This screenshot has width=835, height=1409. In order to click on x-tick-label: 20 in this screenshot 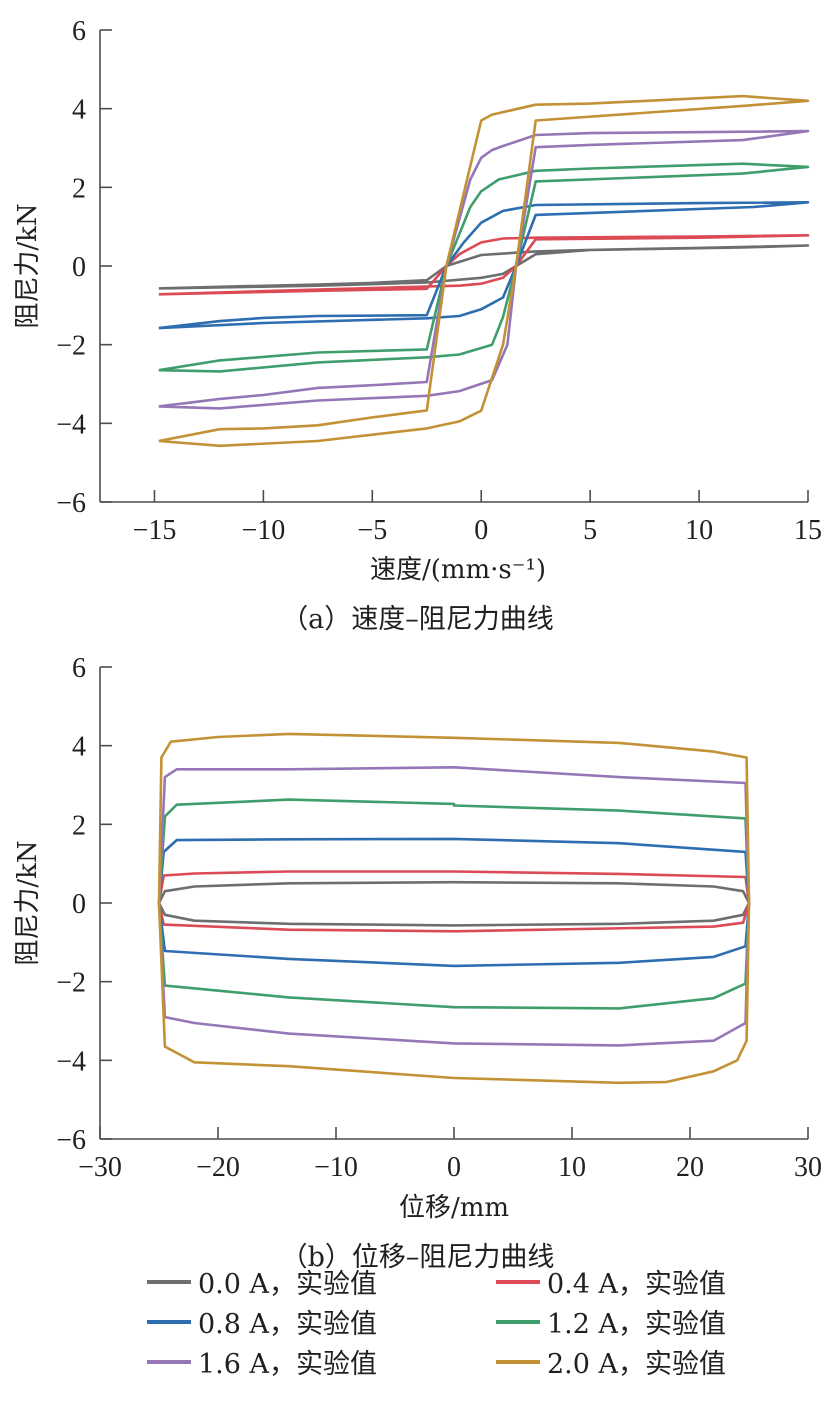, I will do `click(690, 1167)`.